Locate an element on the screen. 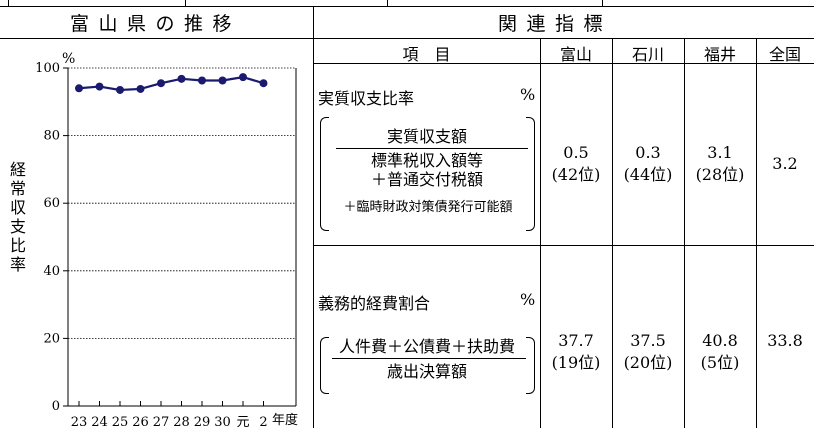 This screenshot has width=814, height=428. x-tick-label: 27 is located at coordinates (161, 421).